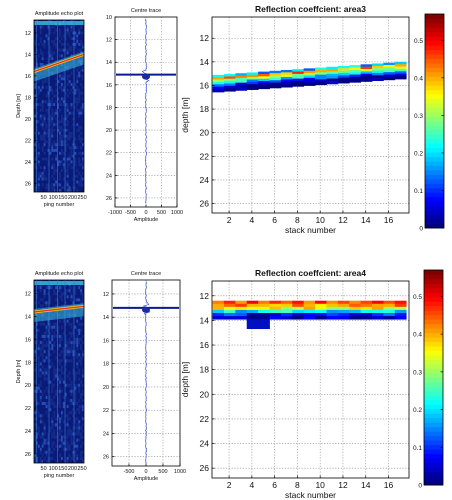 This screenshot has width=452, height=500. What do you see at coordinates (62, 198) in the screenshot?
I see `x-tick-label: 150` at bounding box center [62, 198].